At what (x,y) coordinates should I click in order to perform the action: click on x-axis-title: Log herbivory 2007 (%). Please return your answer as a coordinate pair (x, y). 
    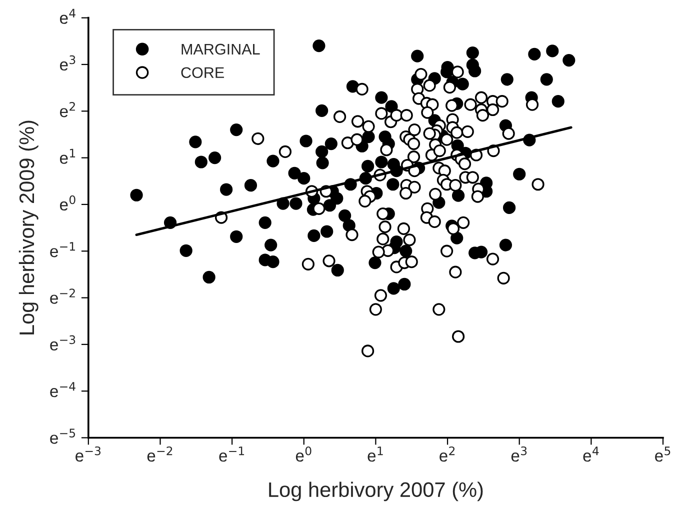
    Looking at the image, I should click on (376, 492).